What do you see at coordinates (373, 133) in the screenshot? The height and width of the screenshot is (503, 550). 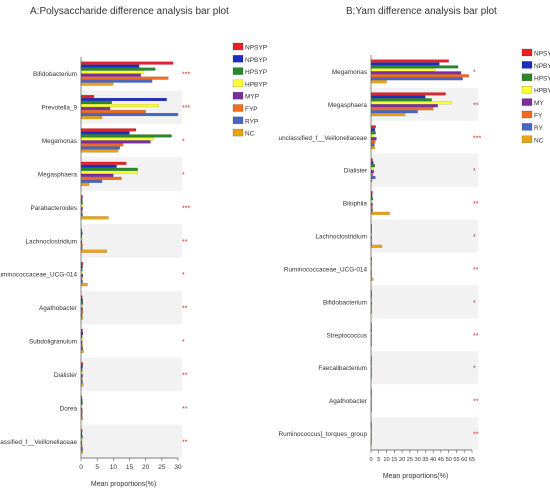 I see `bar-hpsy-unclassified-f-veillonellaceae` at bounding box center [373, 133].